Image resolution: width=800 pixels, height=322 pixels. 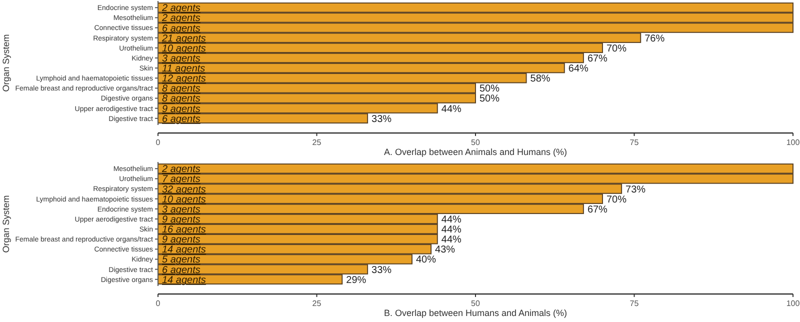 What do you see at coordinates (445, 250) in the screenshot?
I see `data-label: 43%` at bounding box center [445, 250].